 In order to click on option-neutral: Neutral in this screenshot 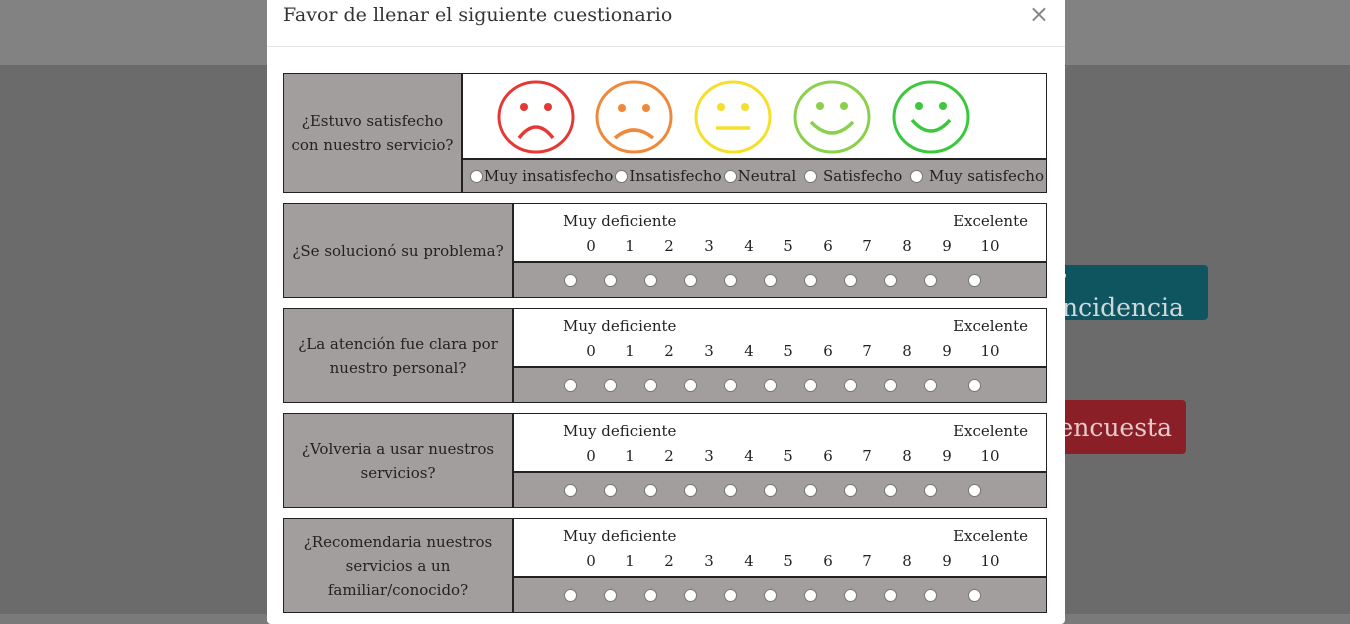, I will do `click(760, 176)`.